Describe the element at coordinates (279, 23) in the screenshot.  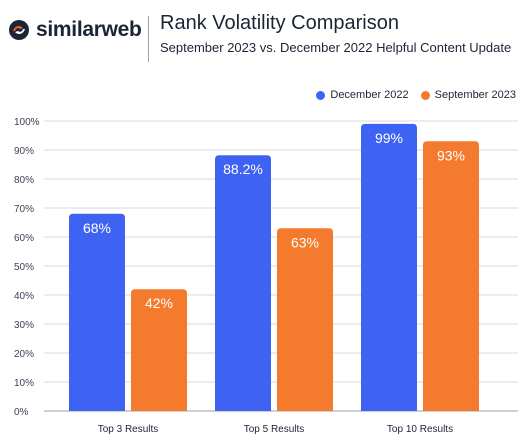
I see `chart-title: Rank Volatility Comparison` at that location.